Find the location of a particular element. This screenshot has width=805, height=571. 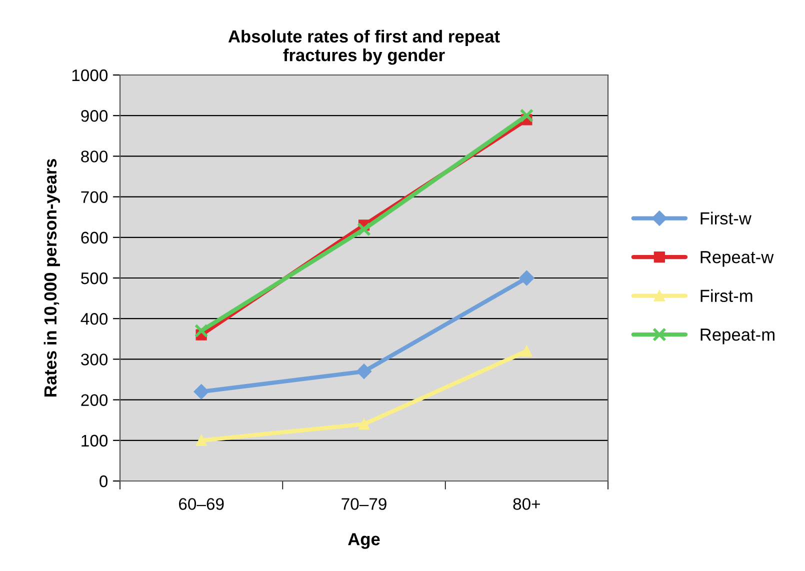

legend-label: Repeat-w is located at coordinates (737, 259).